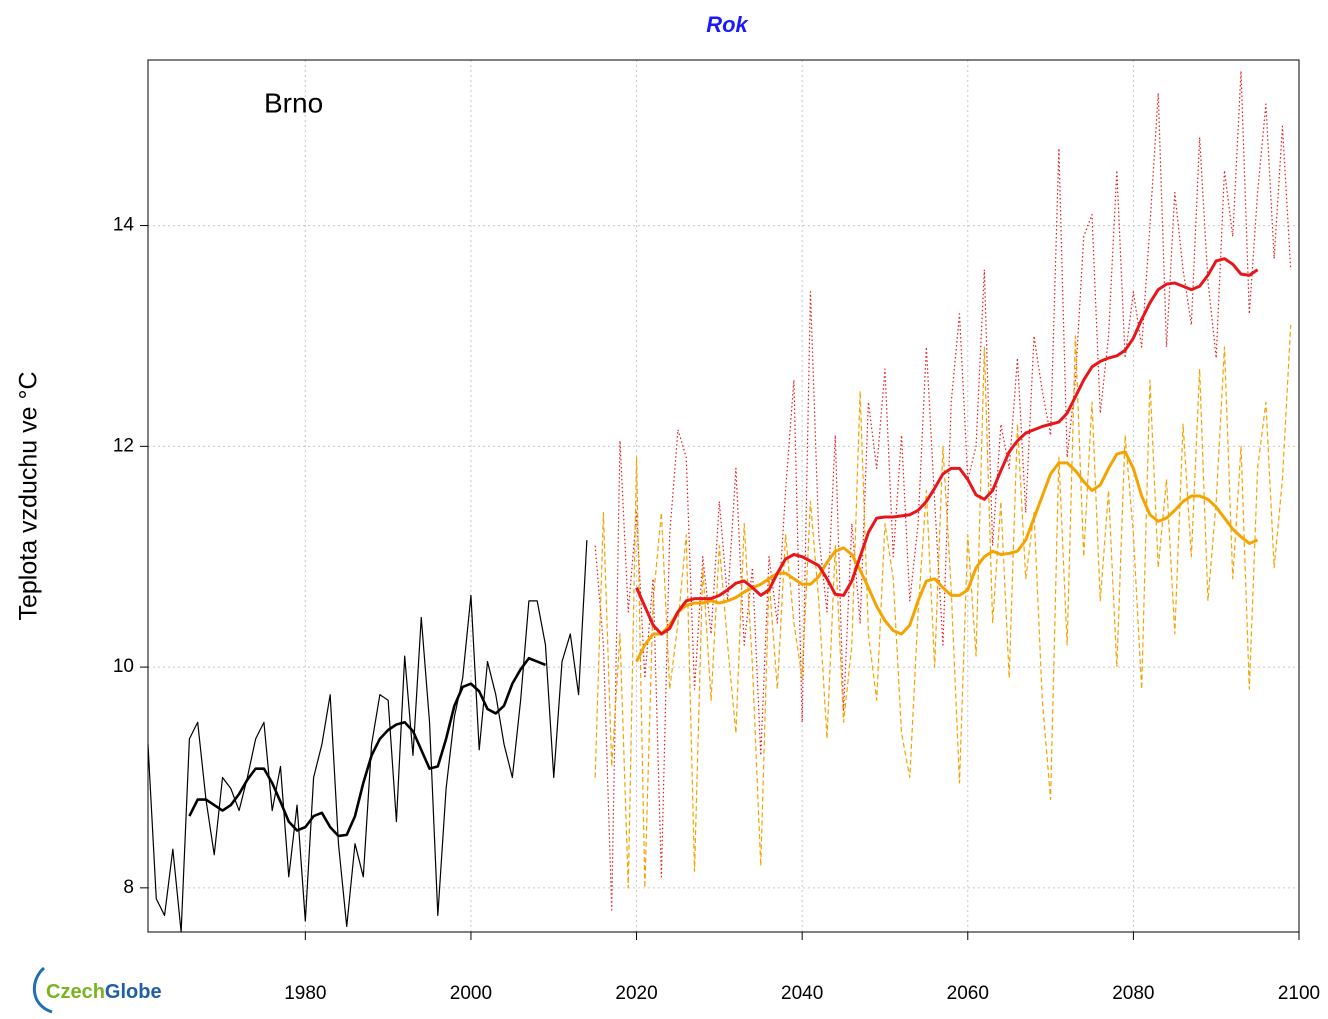 This screenshot has height=1019, width=1328. What do you see at coordinates (128, 887) in the screenshot?
I see `y-tick-label: 8` at bounding box center [128, 887].